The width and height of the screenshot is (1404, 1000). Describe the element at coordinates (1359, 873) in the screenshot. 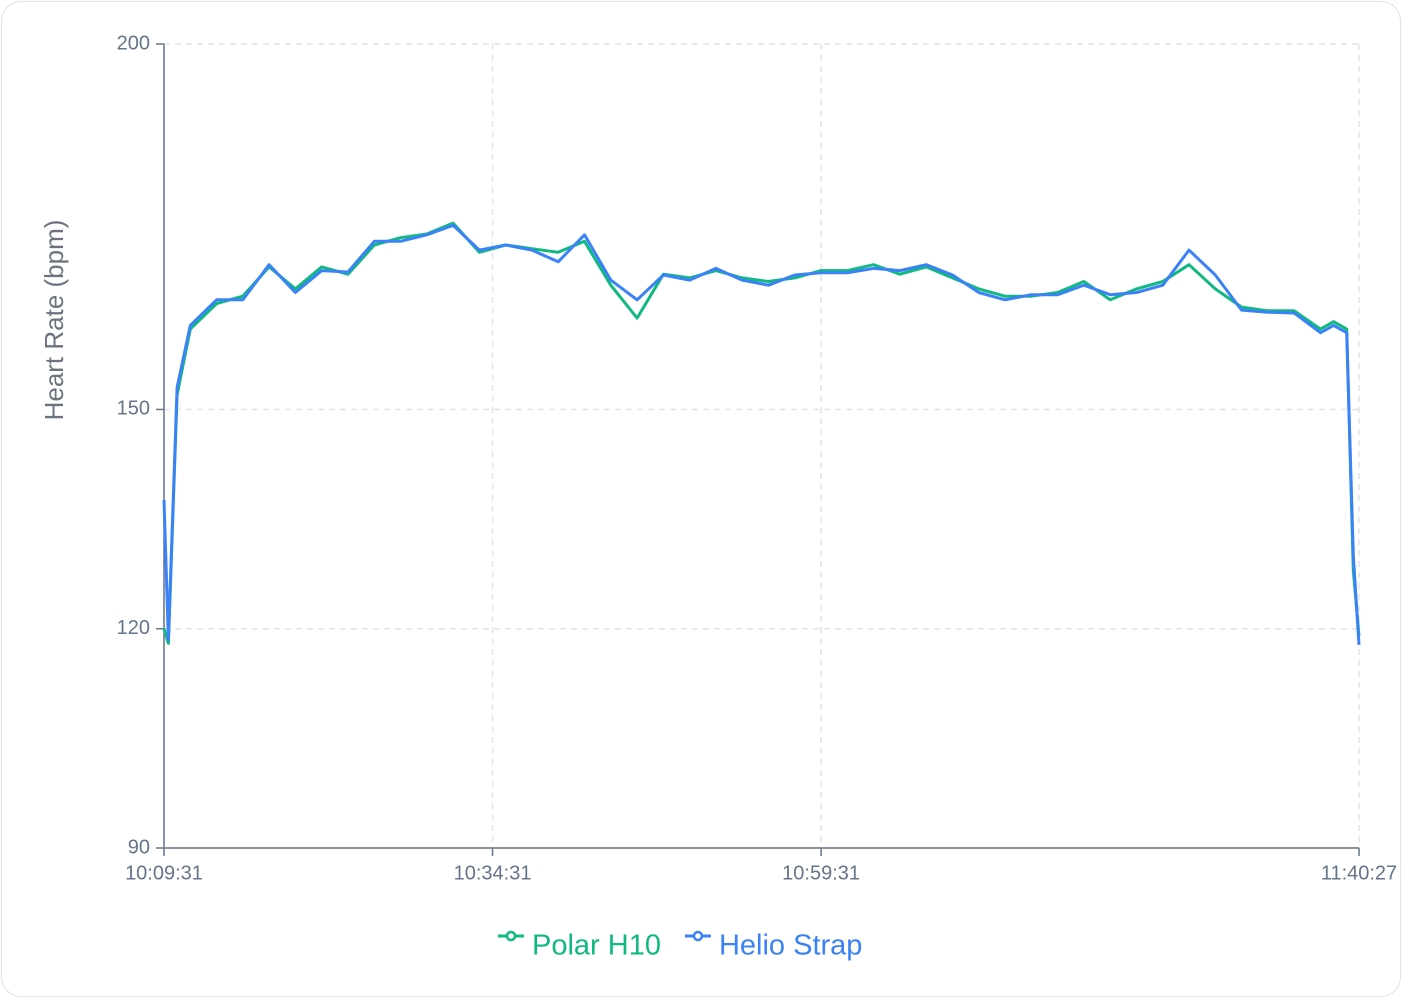

I see `x-tick-label: 11:40:27` at that location.